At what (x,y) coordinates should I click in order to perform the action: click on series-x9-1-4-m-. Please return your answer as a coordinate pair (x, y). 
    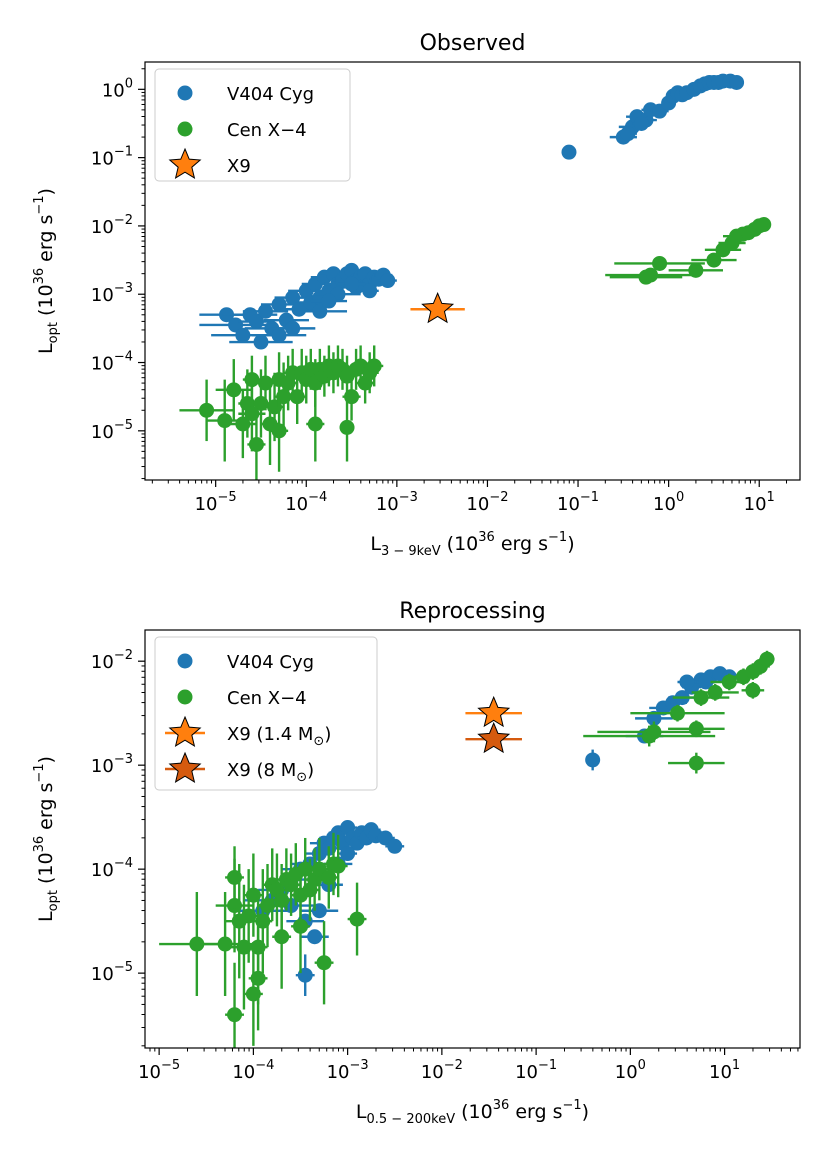
    Looking at the image, I should click on (493, 711).